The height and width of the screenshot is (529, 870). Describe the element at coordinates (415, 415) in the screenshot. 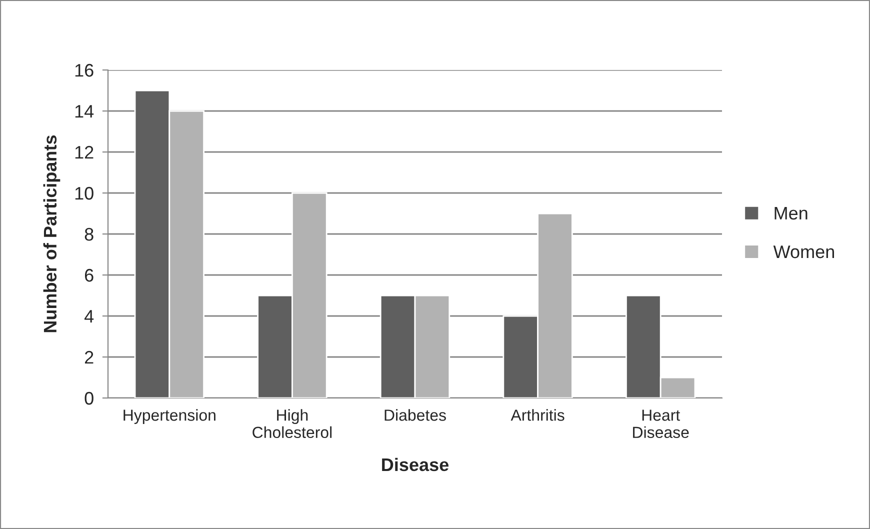

I see `x-tick-label: Diabetes` at that location.